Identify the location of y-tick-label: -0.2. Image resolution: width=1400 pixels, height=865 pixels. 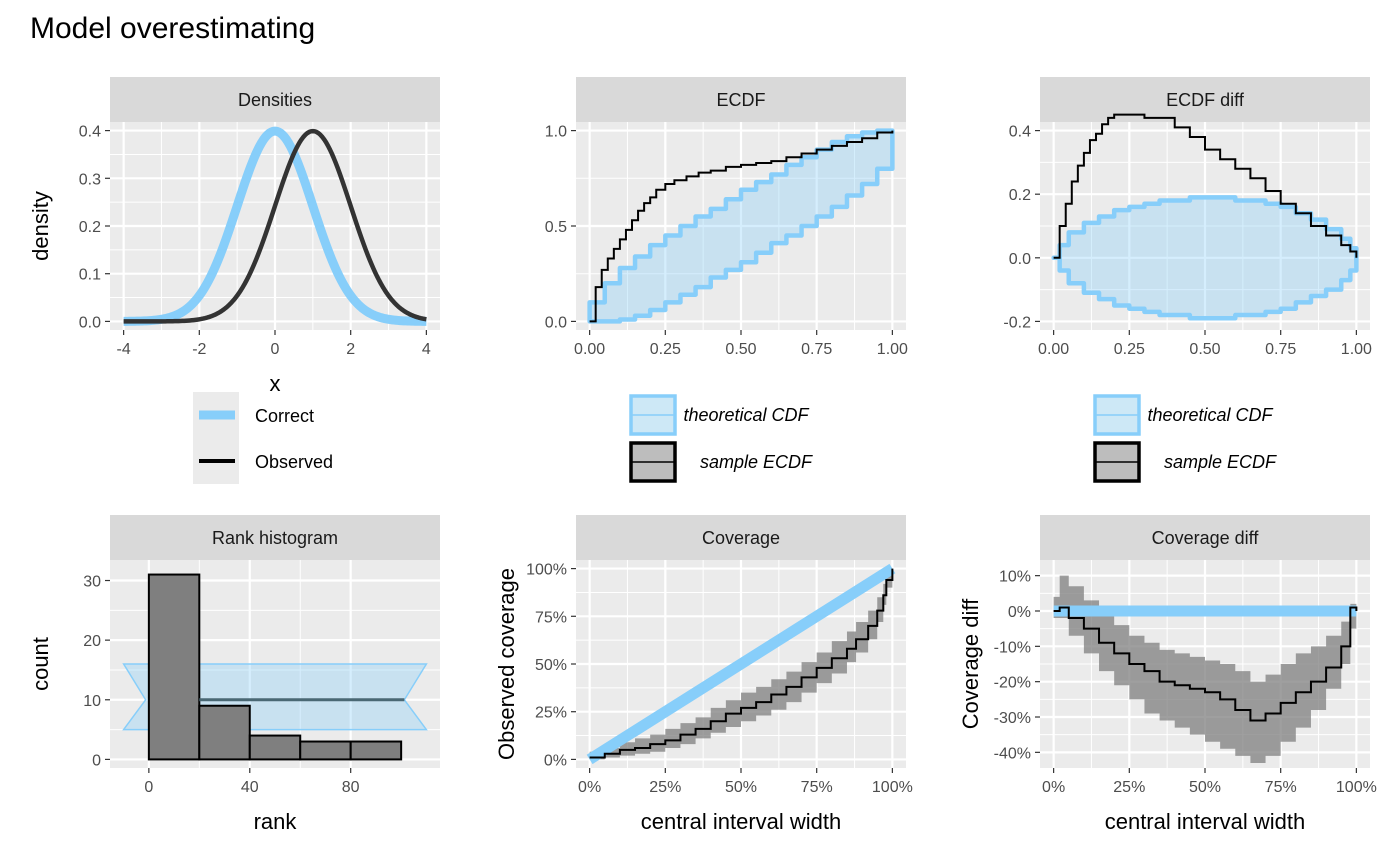
(1017, 322).